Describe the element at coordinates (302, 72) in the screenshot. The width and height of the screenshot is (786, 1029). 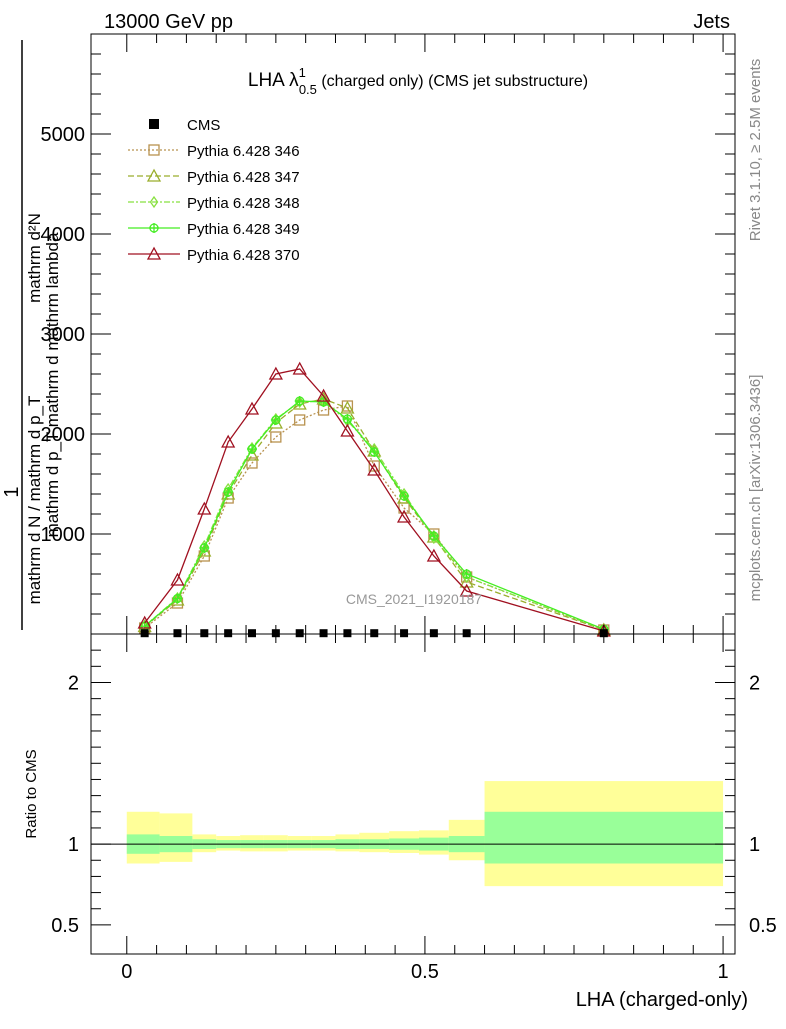
I see `main-title-sup: 1` at that location.